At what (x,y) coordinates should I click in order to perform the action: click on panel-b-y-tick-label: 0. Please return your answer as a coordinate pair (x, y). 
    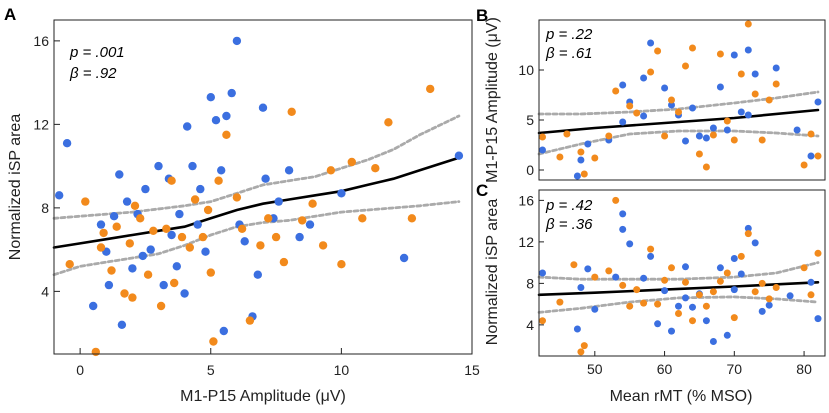
    Looking at the image, I should click on (530, 170).